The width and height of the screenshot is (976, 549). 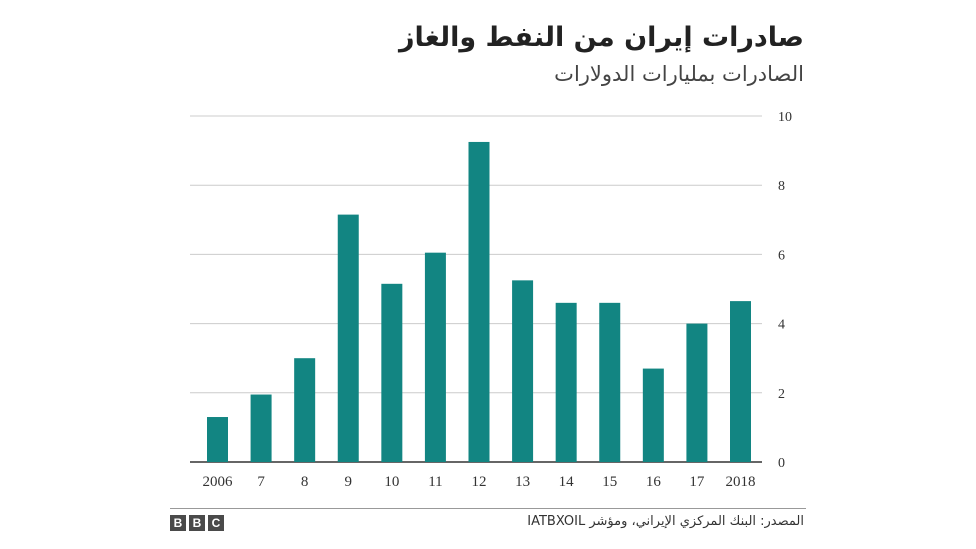 I want to click on x-tick-label: 9, so click(x=349, y=482).